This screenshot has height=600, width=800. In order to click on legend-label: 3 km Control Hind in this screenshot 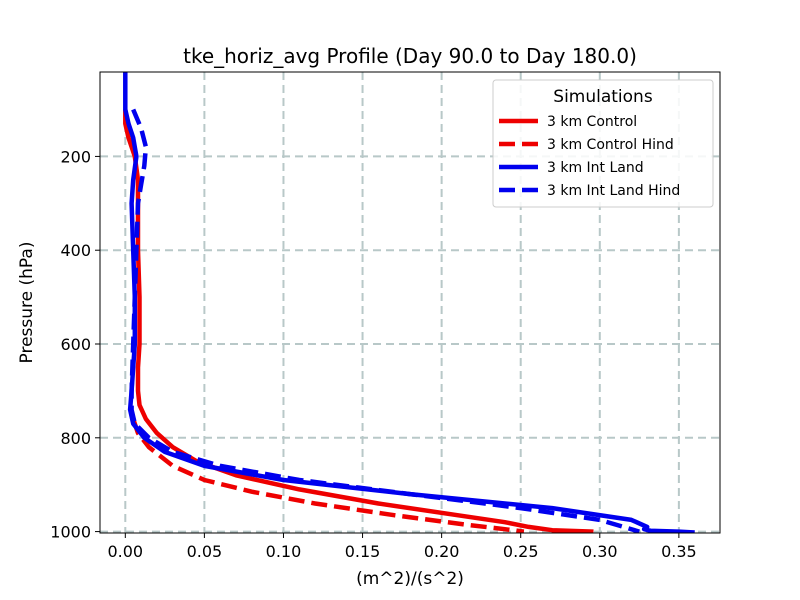, I will do `click(610, 145)`.